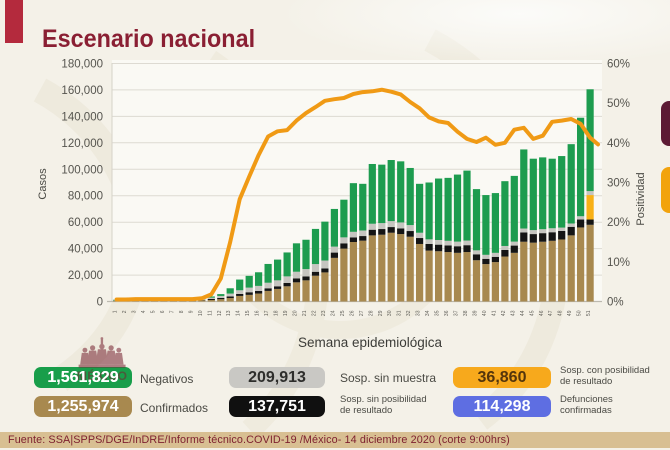 Image resolution: width=670 pixels, height=450 pixels. Describe the element at coordinates (580, 313) in the screenshot. I see `svg-text: 50` at that location.